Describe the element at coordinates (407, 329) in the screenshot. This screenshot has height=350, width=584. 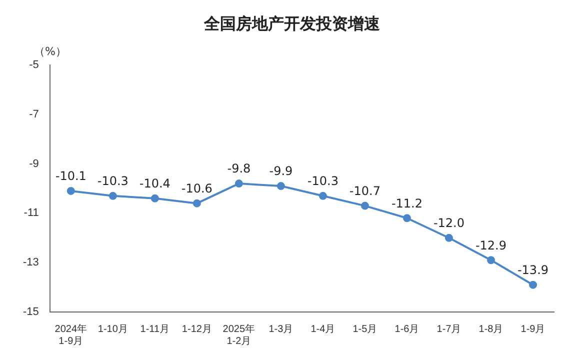
I see `x-tick-label: 1-6月` at that location.